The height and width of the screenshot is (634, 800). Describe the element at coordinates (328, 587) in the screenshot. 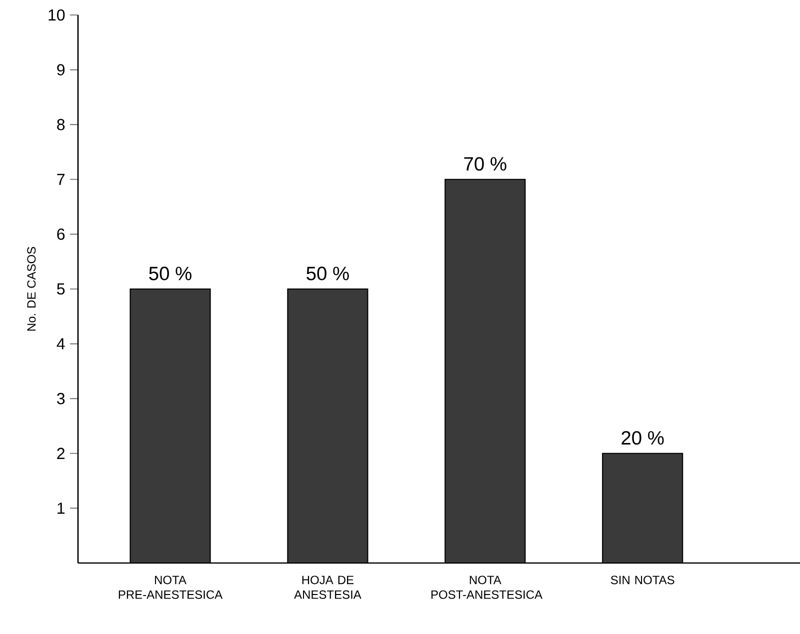

I see `x-tick-label: HOJA DE ANESTESIA` at that location.